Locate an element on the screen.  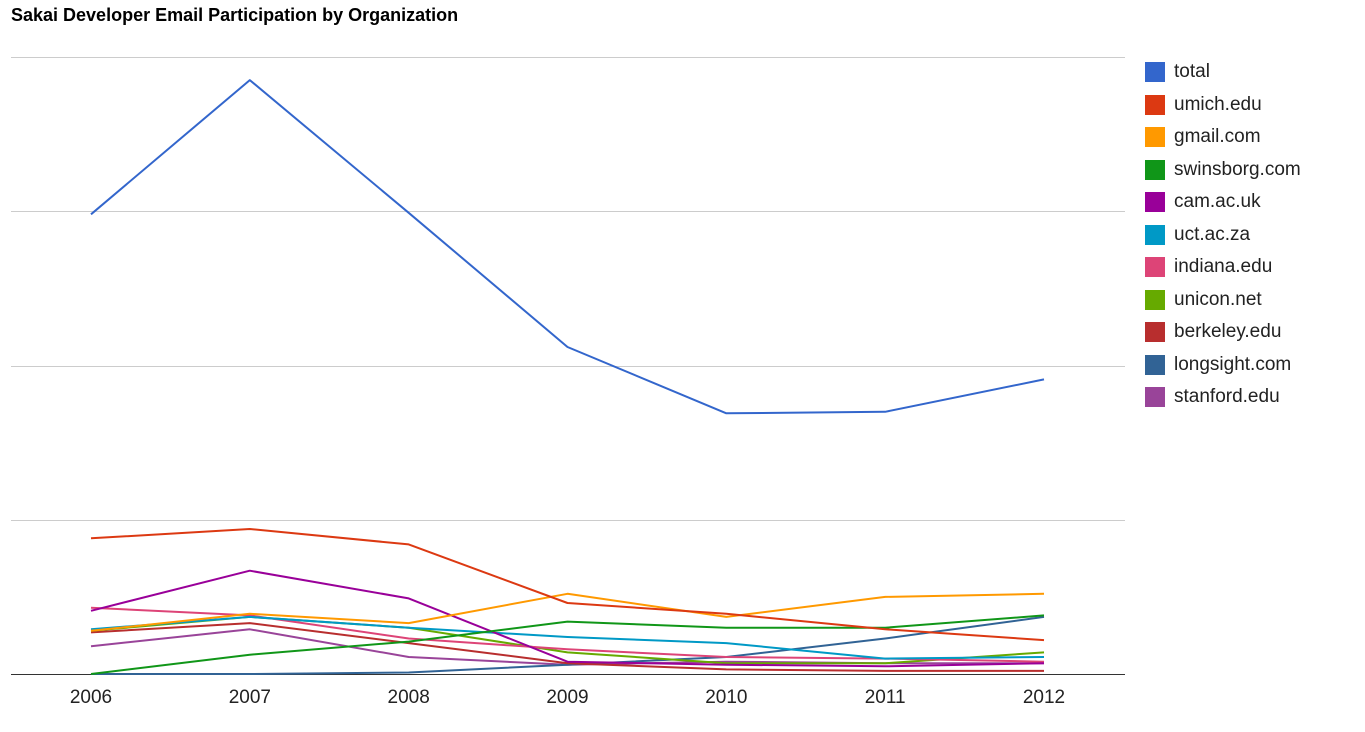
x-tick-label: 2010 is located at coordinates (726, 697).